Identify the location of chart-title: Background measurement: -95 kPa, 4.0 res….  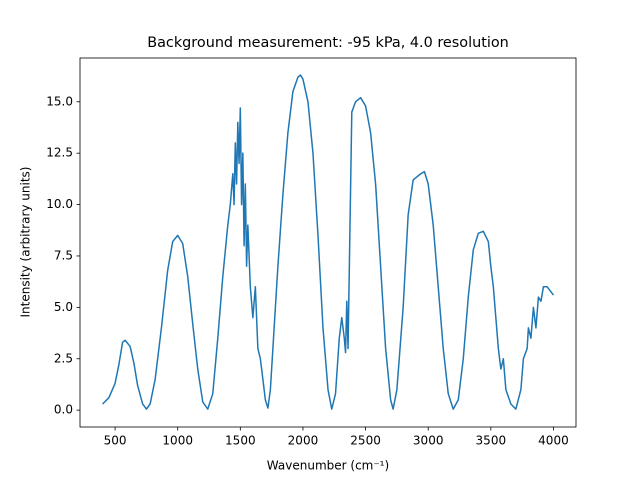
(328, 43).